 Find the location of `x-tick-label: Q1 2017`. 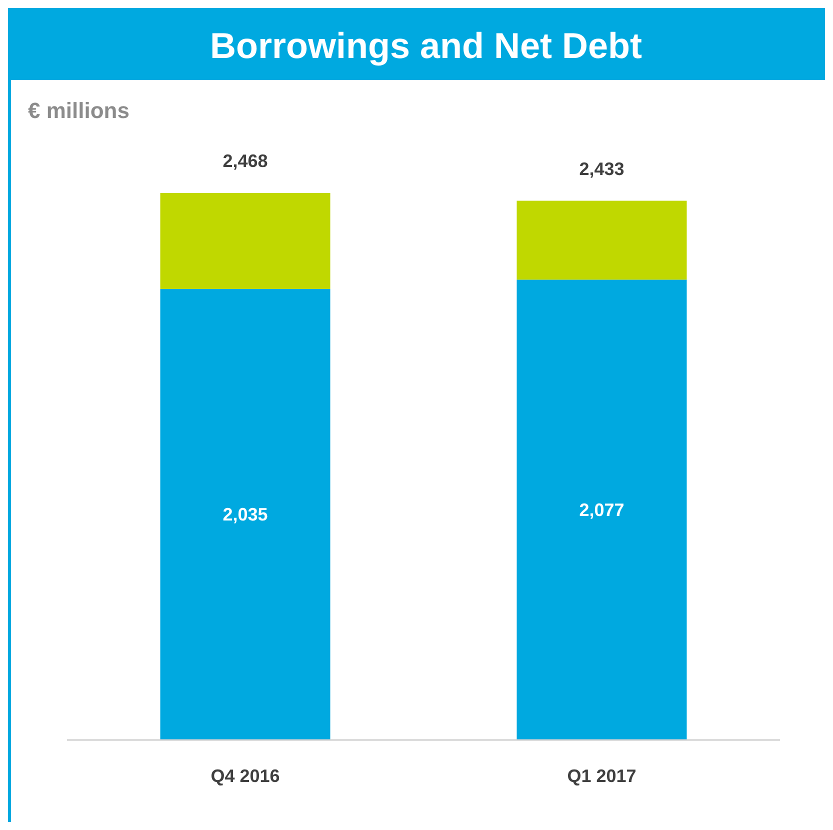

x-tick-label: Q1 2017 is located at coordinates (601, 776).